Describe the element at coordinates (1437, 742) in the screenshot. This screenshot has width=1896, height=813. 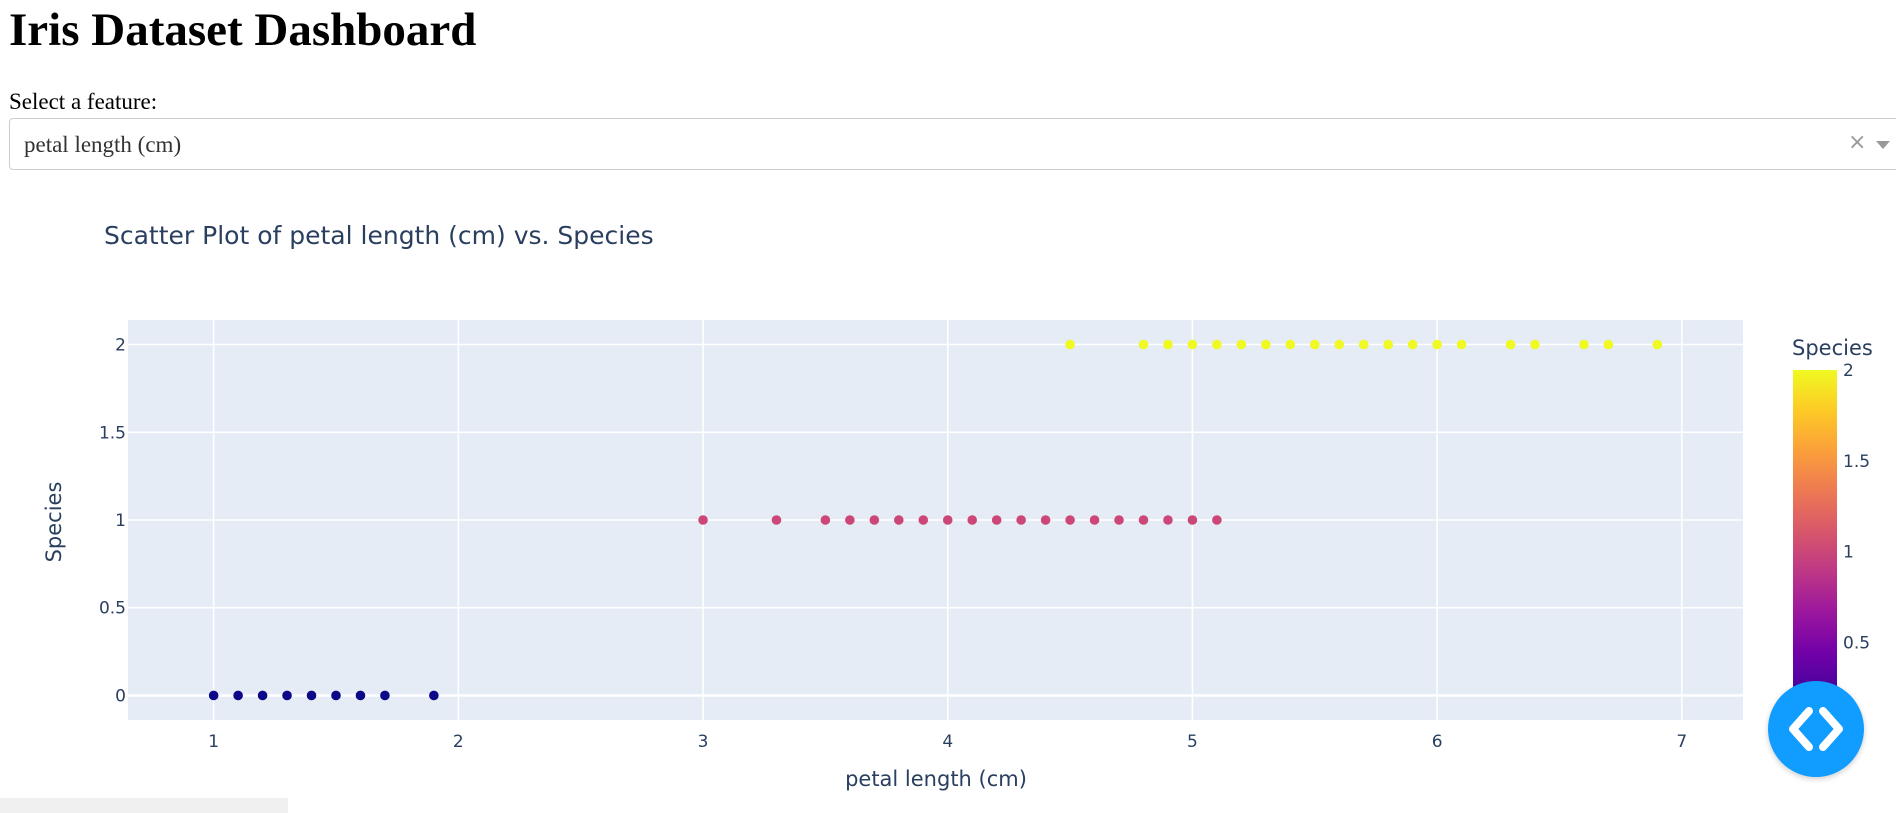
I see `x-tick-label: 6` at that location.